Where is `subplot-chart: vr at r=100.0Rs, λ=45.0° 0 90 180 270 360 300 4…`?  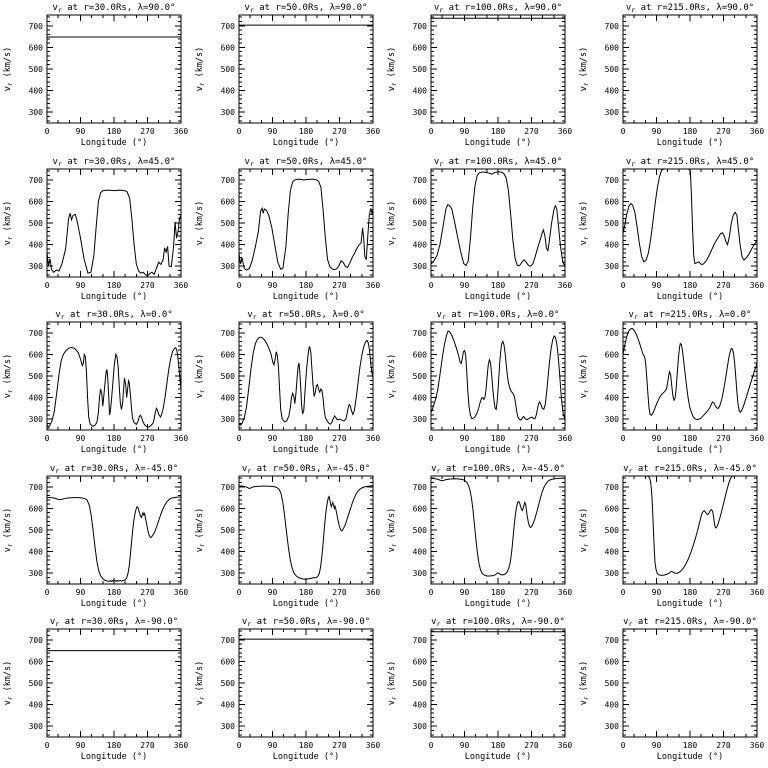
subplot-chart: vr at r=100.0Rs, λ=45.0° 0 90 180 270 360 300 4… is located at coordinates (479, 229).